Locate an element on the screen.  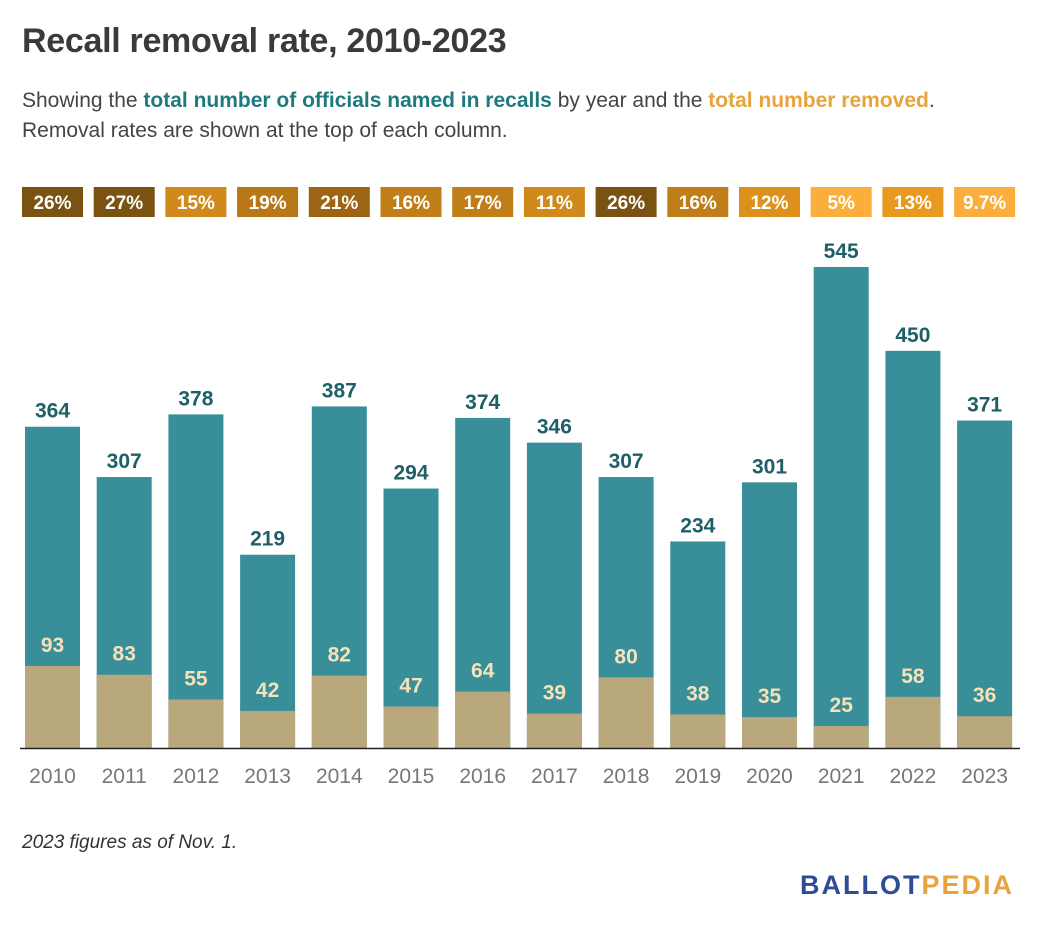
removal-rate-label: 13% is located at coordinates (913, 203).